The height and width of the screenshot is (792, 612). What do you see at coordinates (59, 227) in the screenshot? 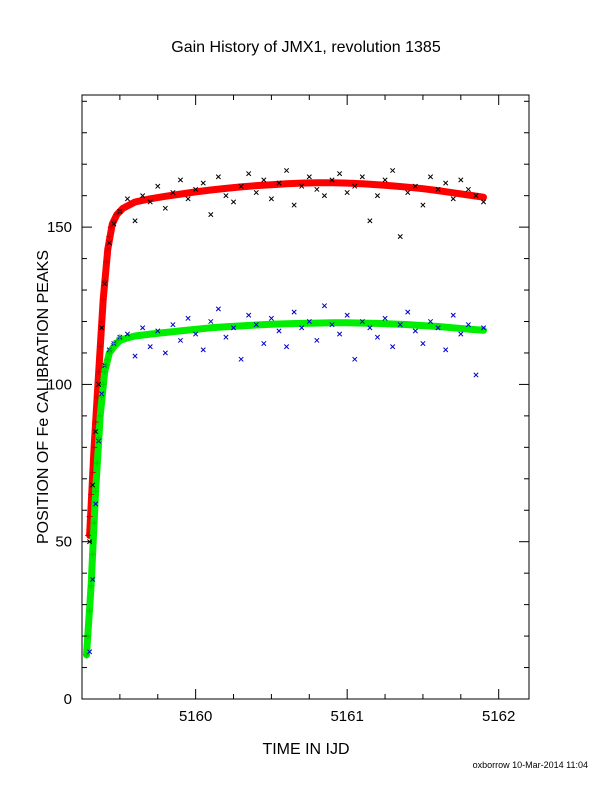
I see `y-tick-label: 150` at bounding box center [59, 227].